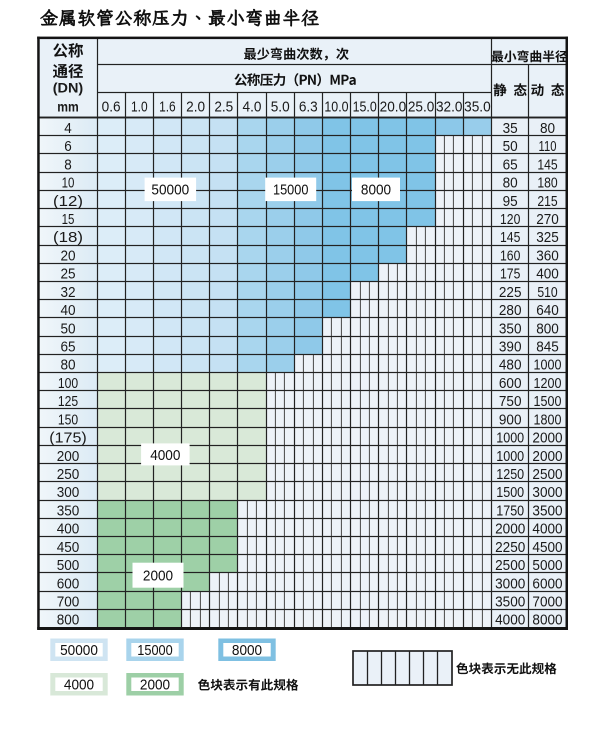 Image resolution: width=600 pixels, height=743 pixels. I want to click on svg-text: 4.0, so click(252, 107).